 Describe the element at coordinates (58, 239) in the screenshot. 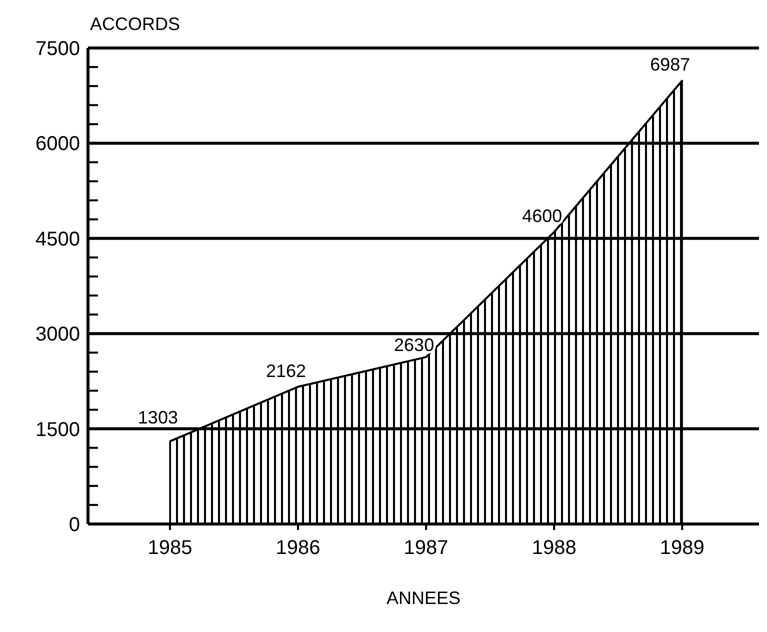

I see `y-tick-label: 4500` at that location.